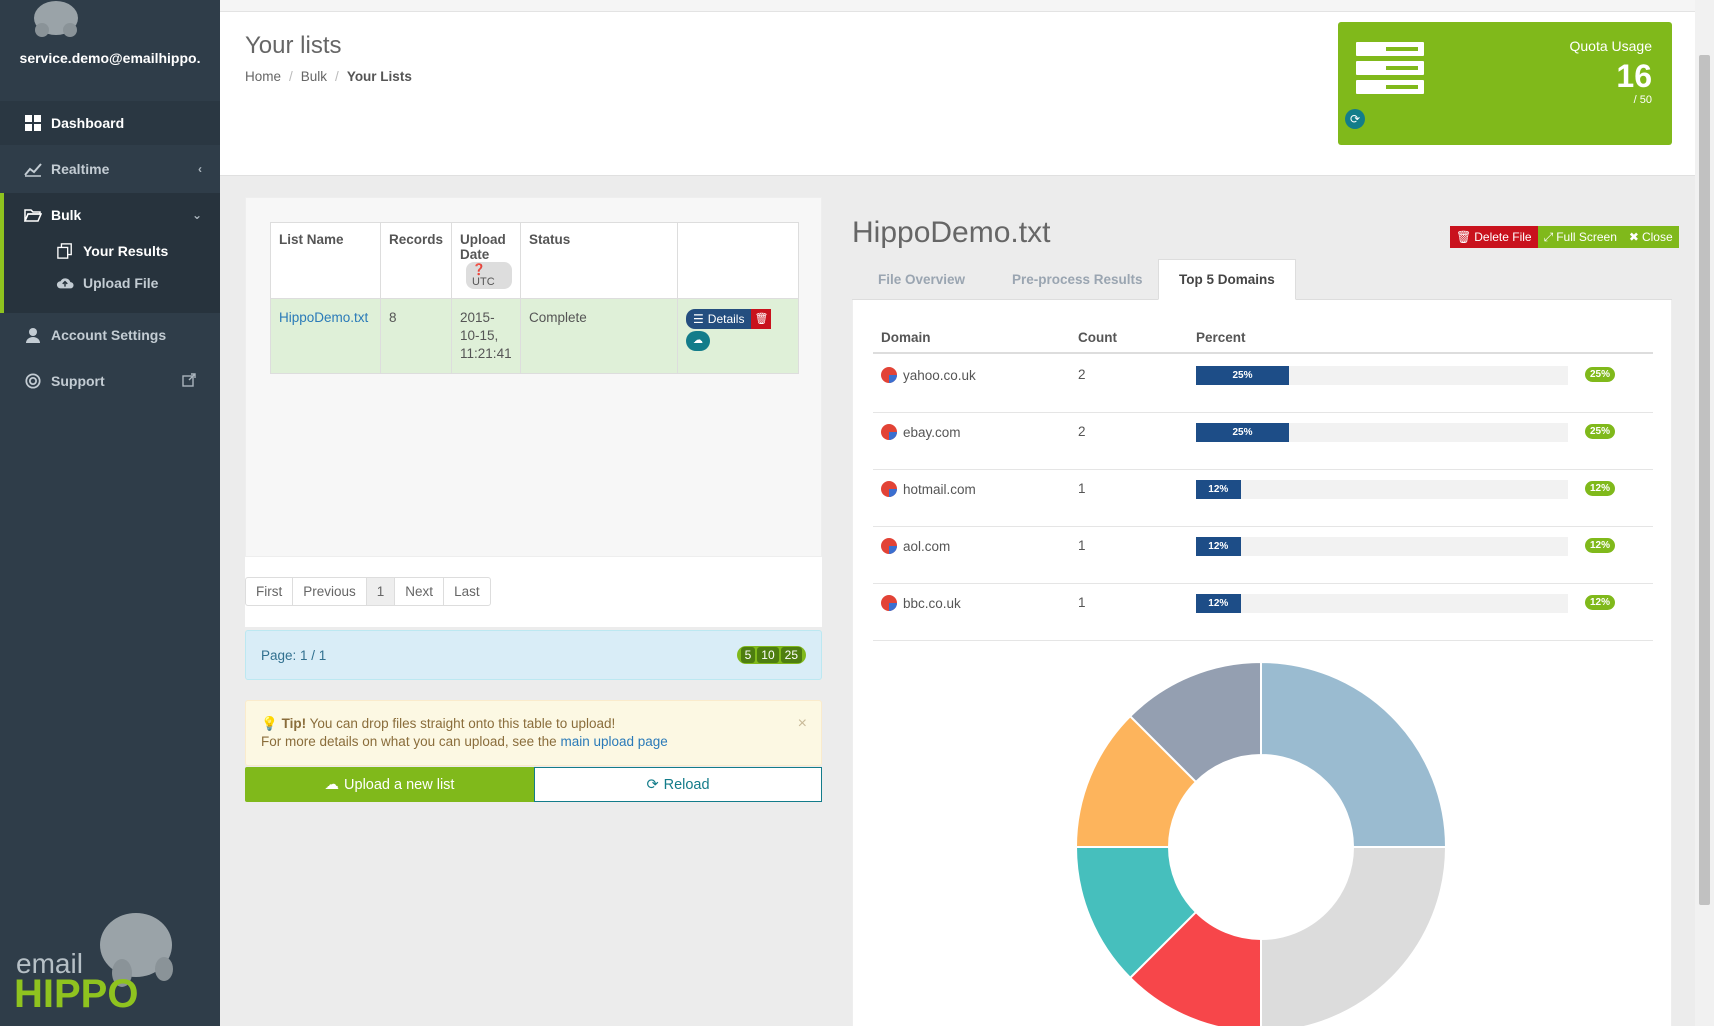 Image resolution: width=1714 pixels, height=1026 pixels. Describe the element at coordinates (1221, 337) in the screenshot. I see `col-percent: Percent` at that location.